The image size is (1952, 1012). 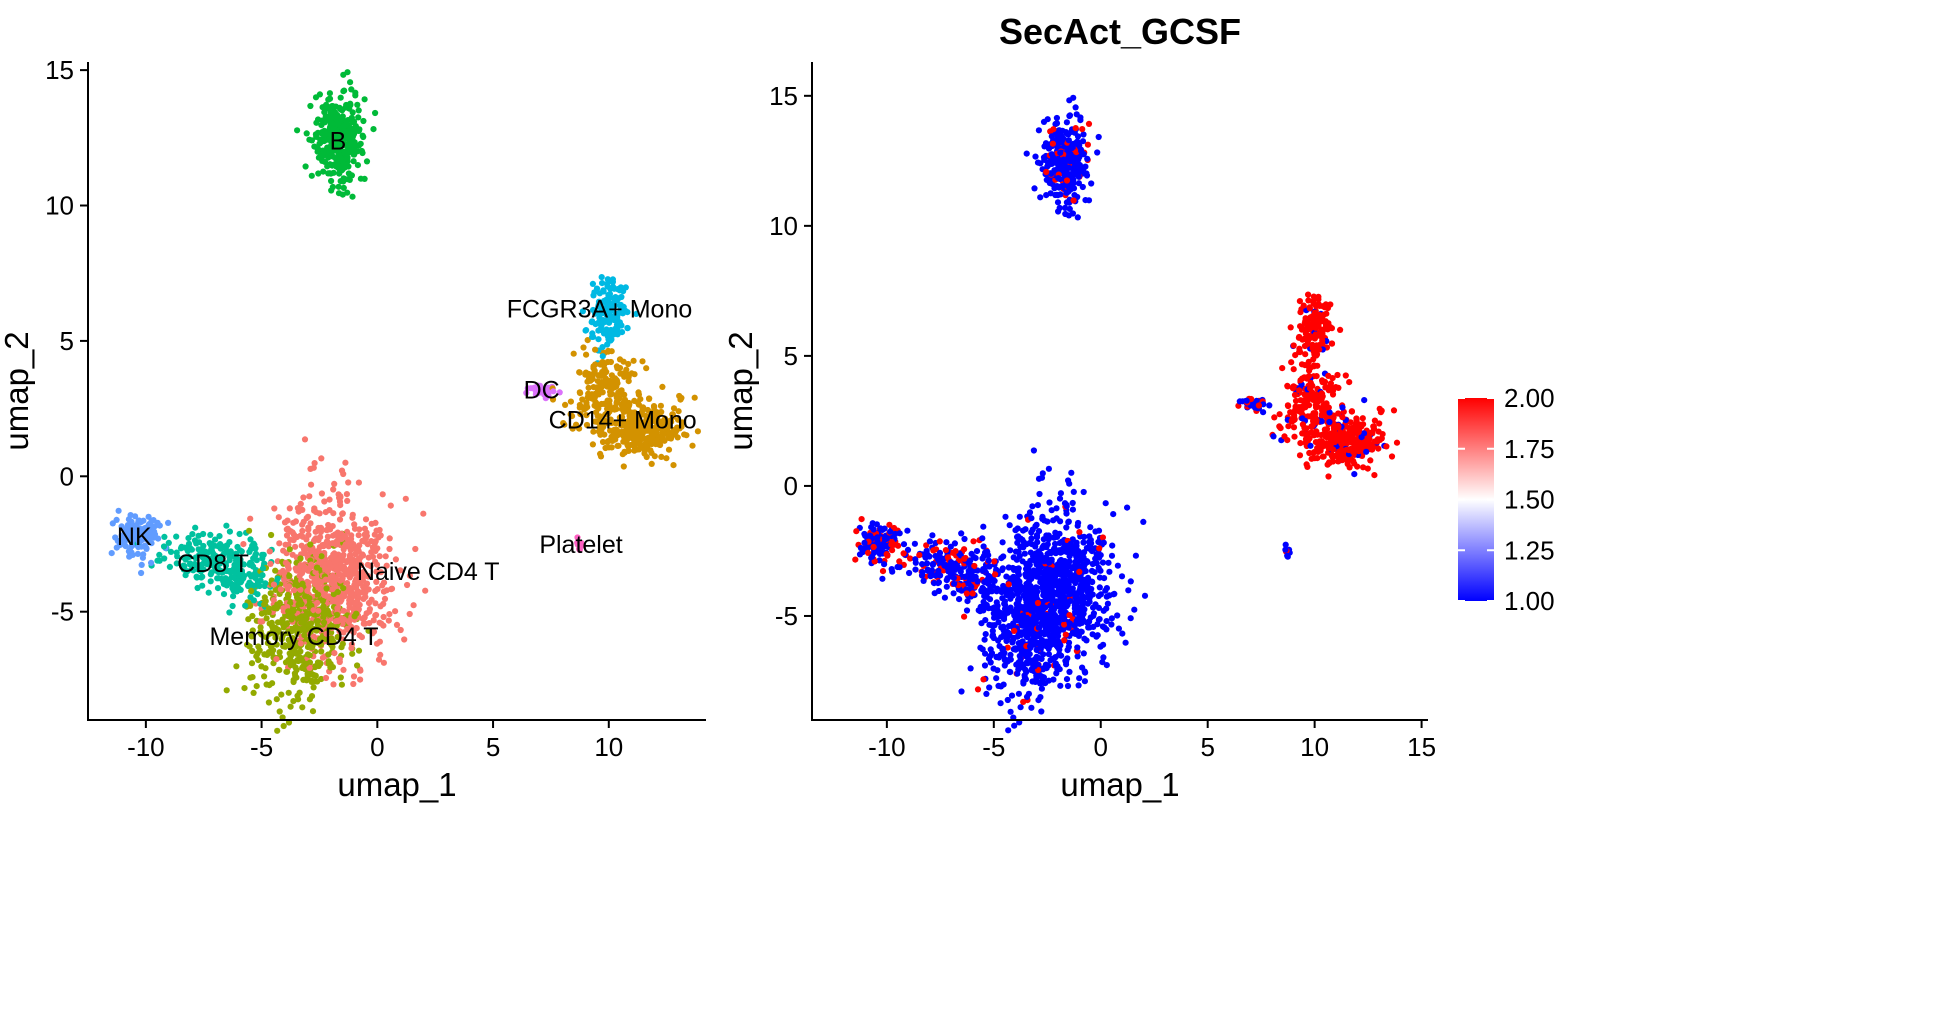 I want to click on left-x-tick-label: 0, so click(x=377, y=747).